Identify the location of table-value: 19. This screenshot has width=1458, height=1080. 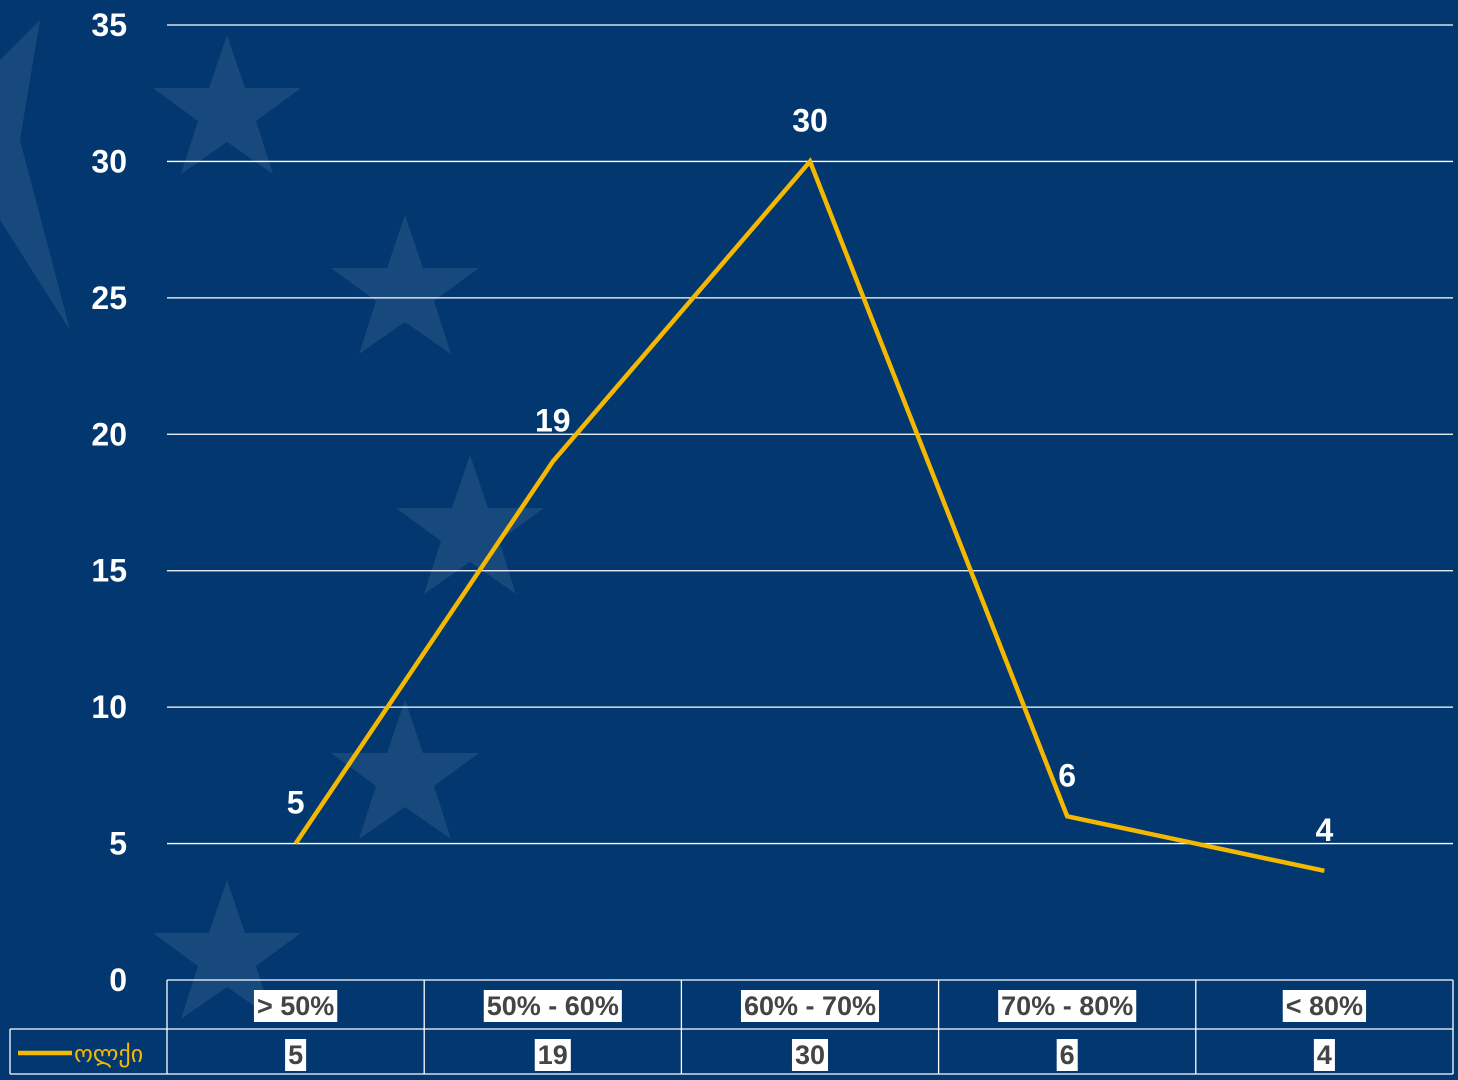
(553, 1055).